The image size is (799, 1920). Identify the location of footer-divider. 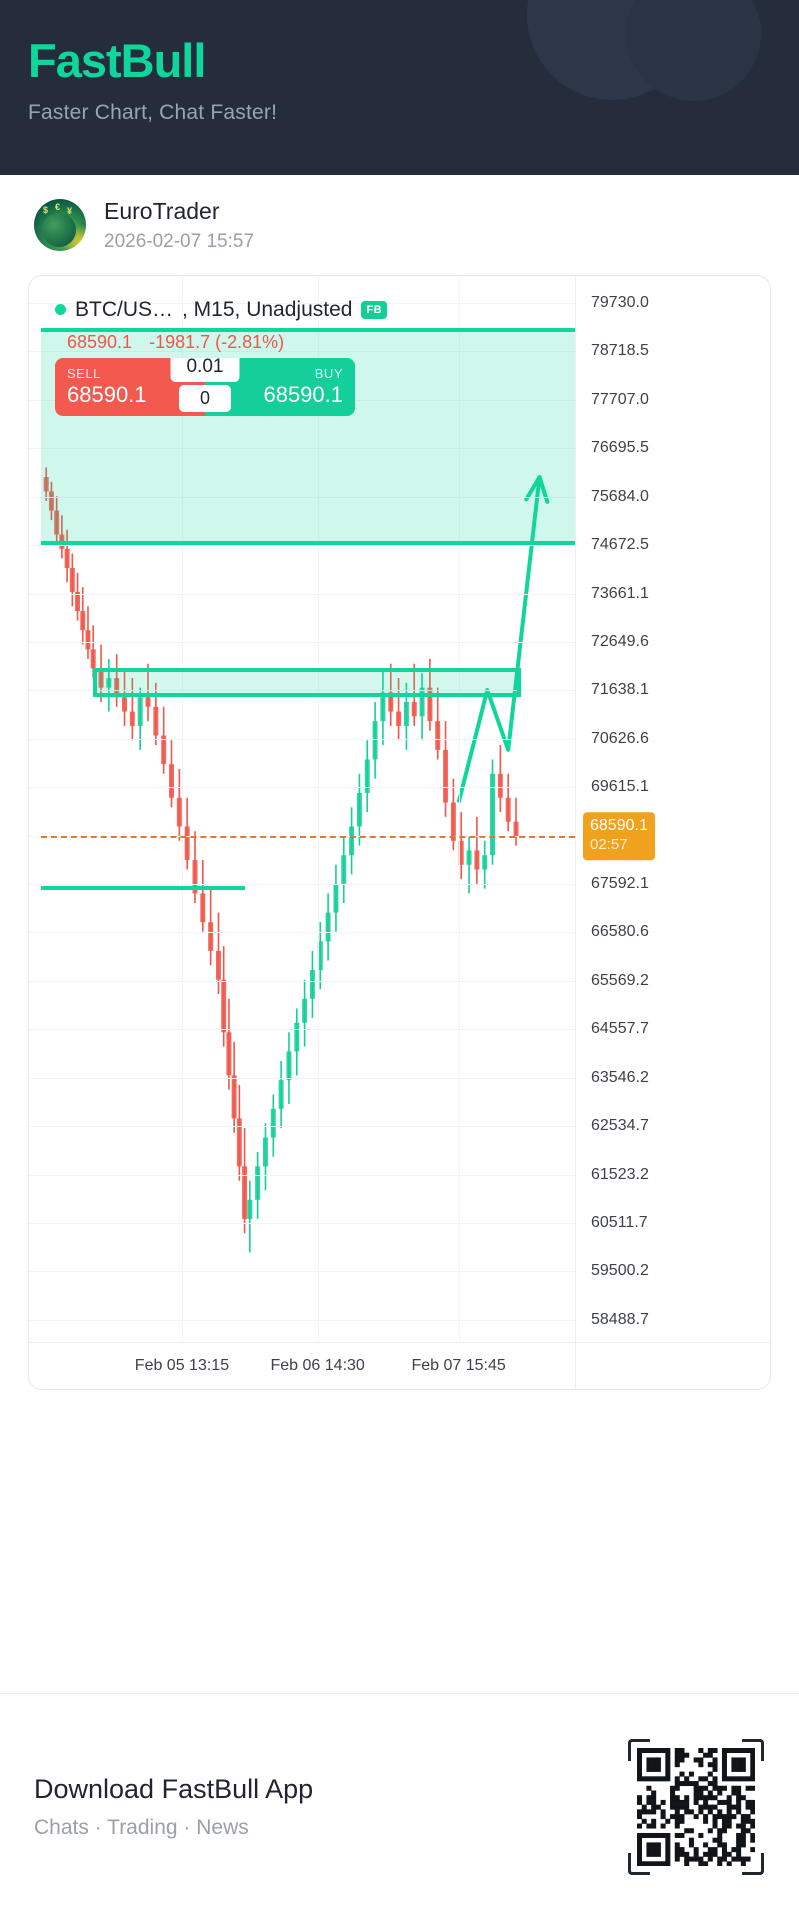
(399, 1693).